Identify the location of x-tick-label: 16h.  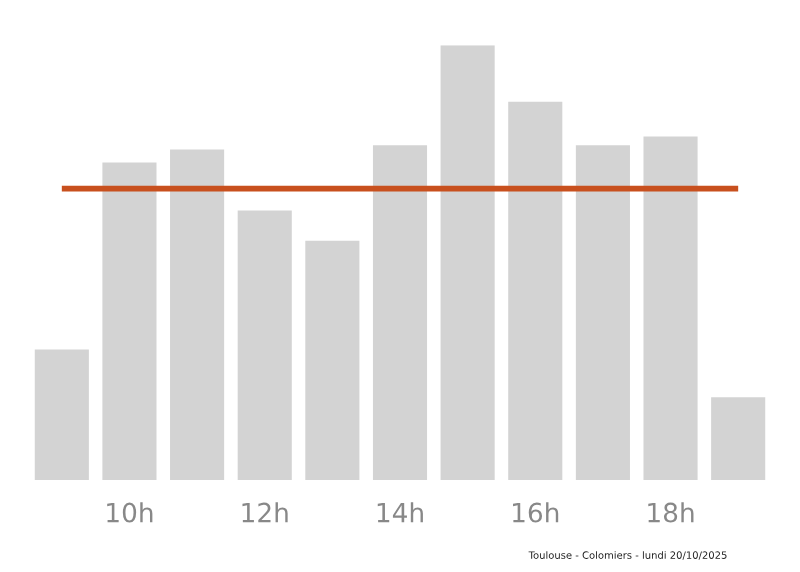
(536, 512).